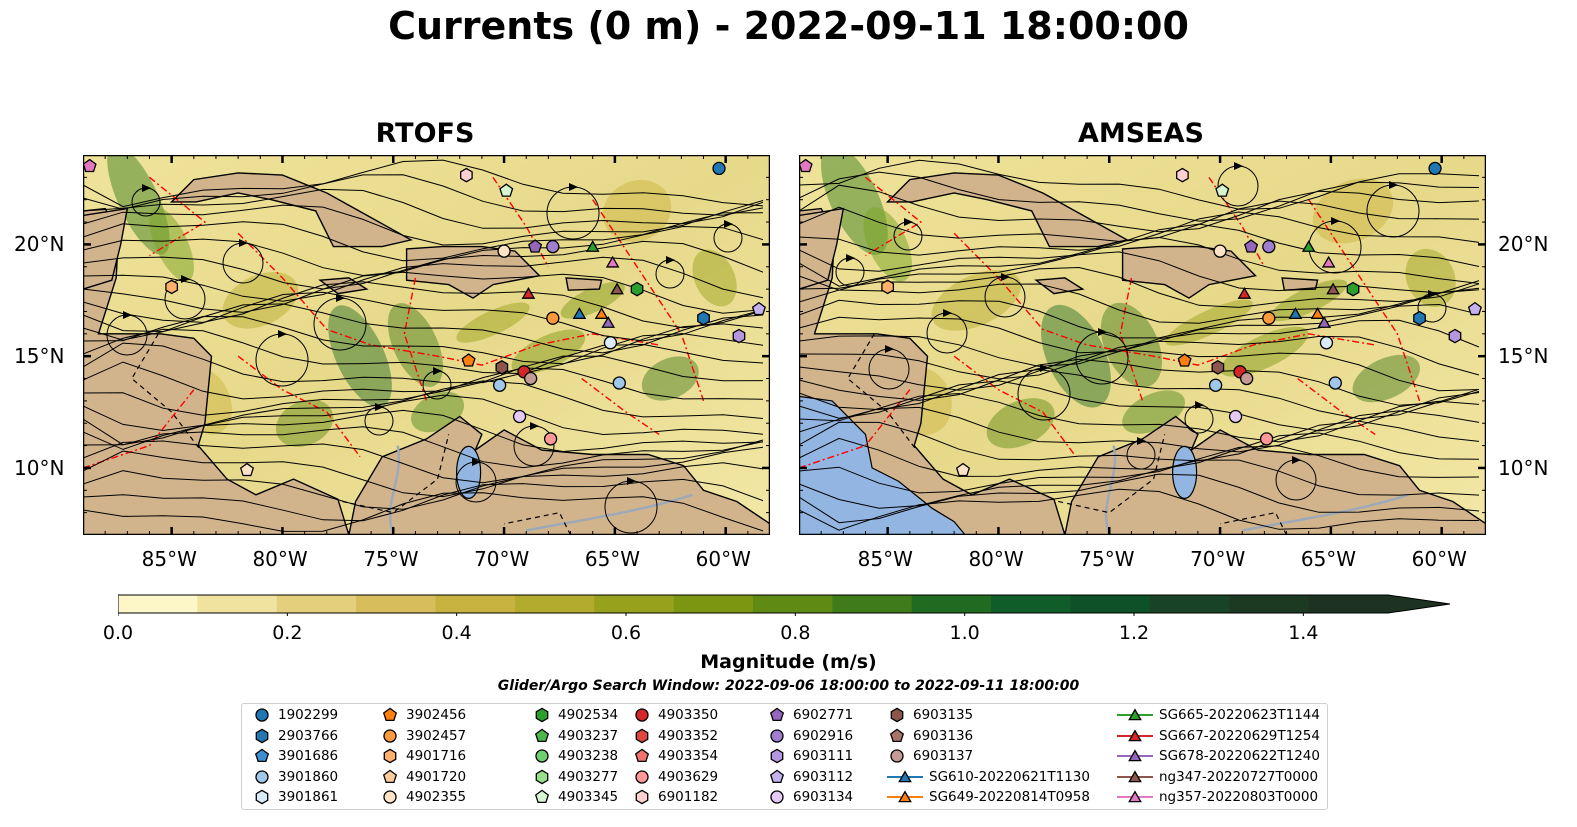 This screenshot has height=827, width=1577. What do you see at coordinates (291, 210) in the screenshot?
I see `land-cuba` at bounding box center [291, 210].